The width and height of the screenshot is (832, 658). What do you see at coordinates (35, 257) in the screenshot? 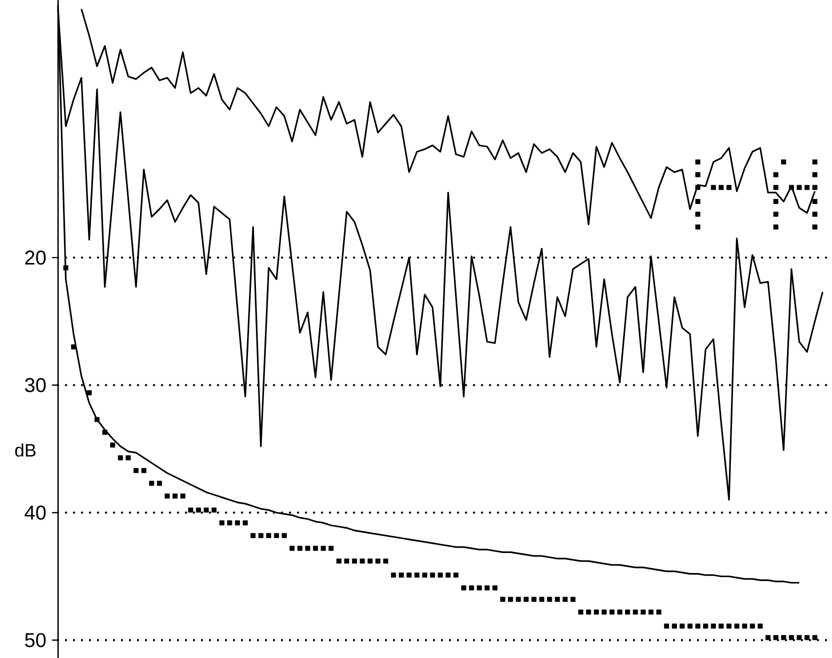
I see `y-tick-label: 20` at bounding box center [35, 257].